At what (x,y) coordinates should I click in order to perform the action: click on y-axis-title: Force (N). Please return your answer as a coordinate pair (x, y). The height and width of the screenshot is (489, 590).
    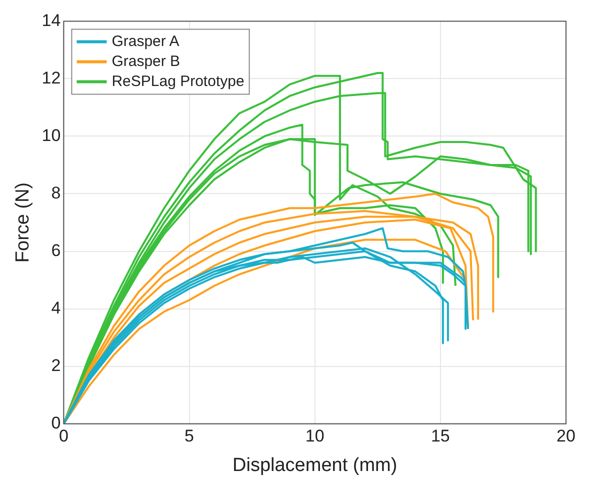
    Looking at the image, I should click on (23, 222).